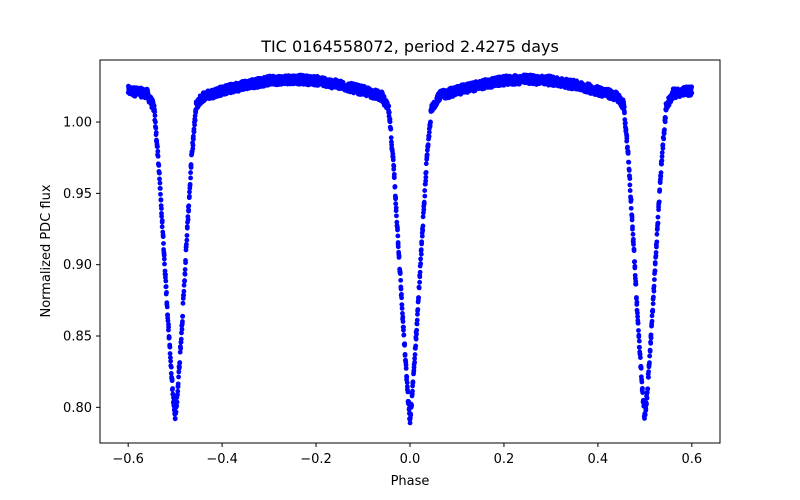  Describe the element at coordinates (598, 459) in the screenshot. I see `x-tick-label: 0.4` at that location.